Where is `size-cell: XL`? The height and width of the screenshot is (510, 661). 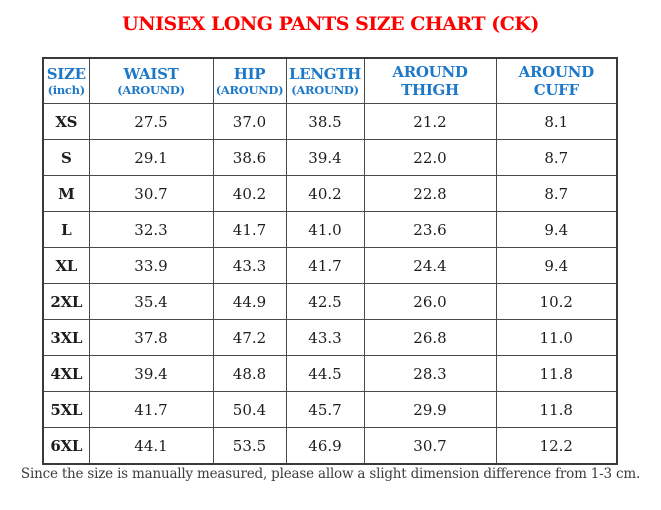
size-cell: XL is located at coordinates (66, 265).